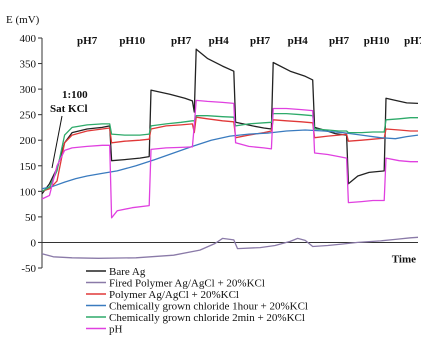 Image resolution: width=421 pixels, height=344 pixels. What do you see at coordinates (116, 330) in the screenshot?
I see `legend-entry: pH` at bounding box center [116, 330].